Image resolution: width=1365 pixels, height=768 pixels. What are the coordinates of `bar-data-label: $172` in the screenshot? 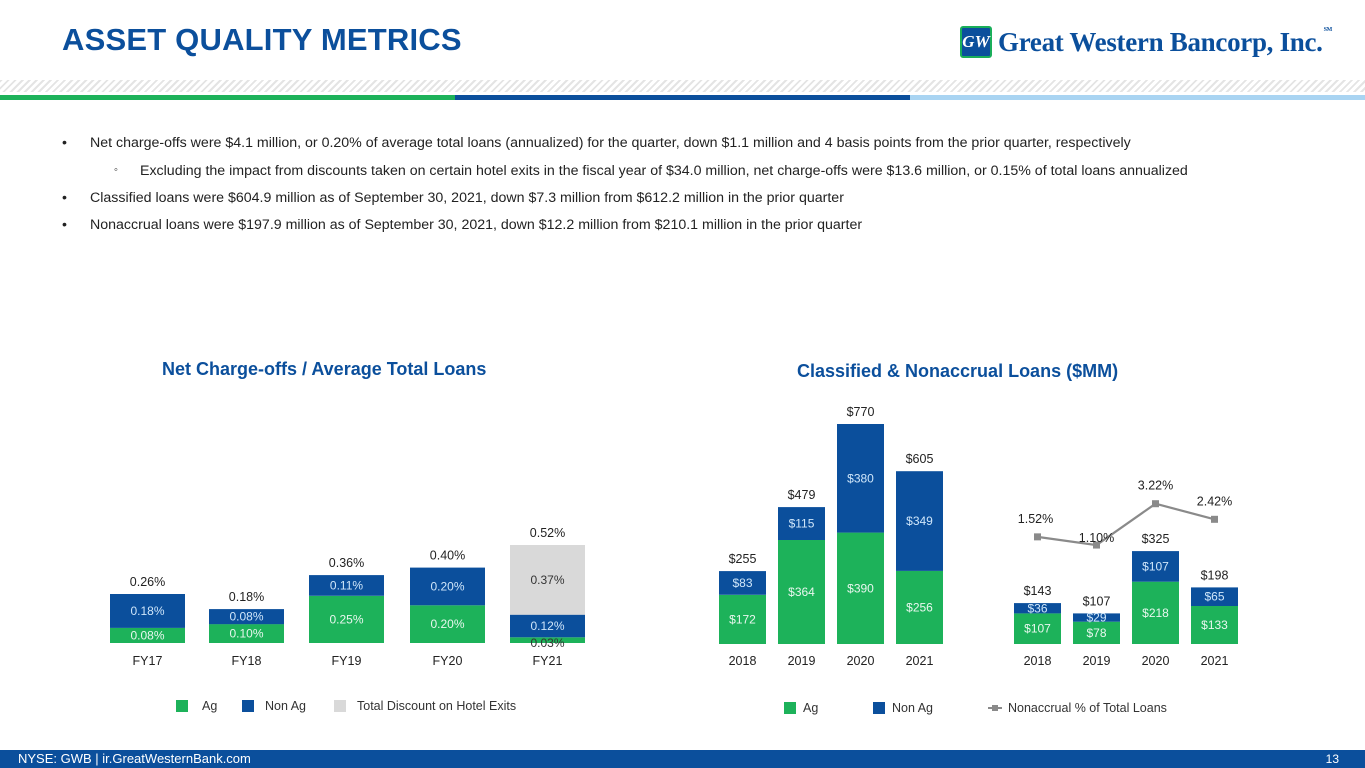 It's located at (742, 619).